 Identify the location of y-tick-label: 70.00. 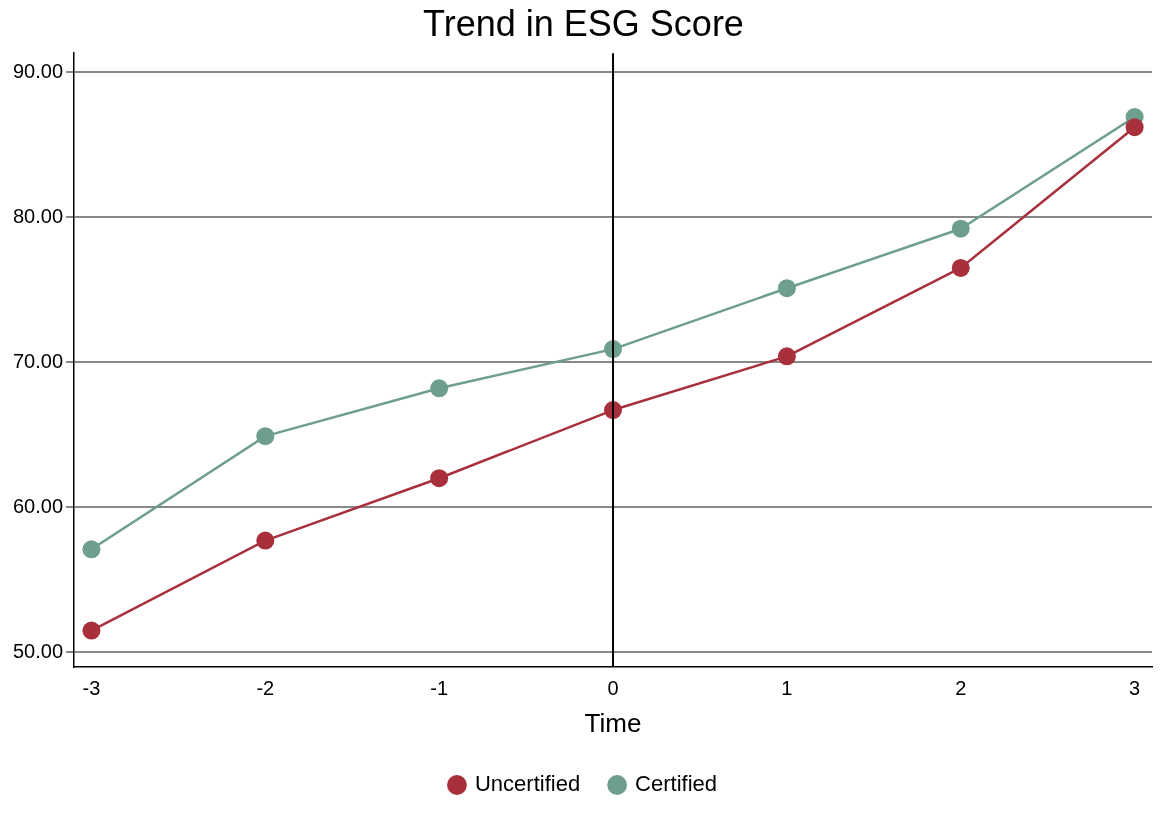
(38, 360).